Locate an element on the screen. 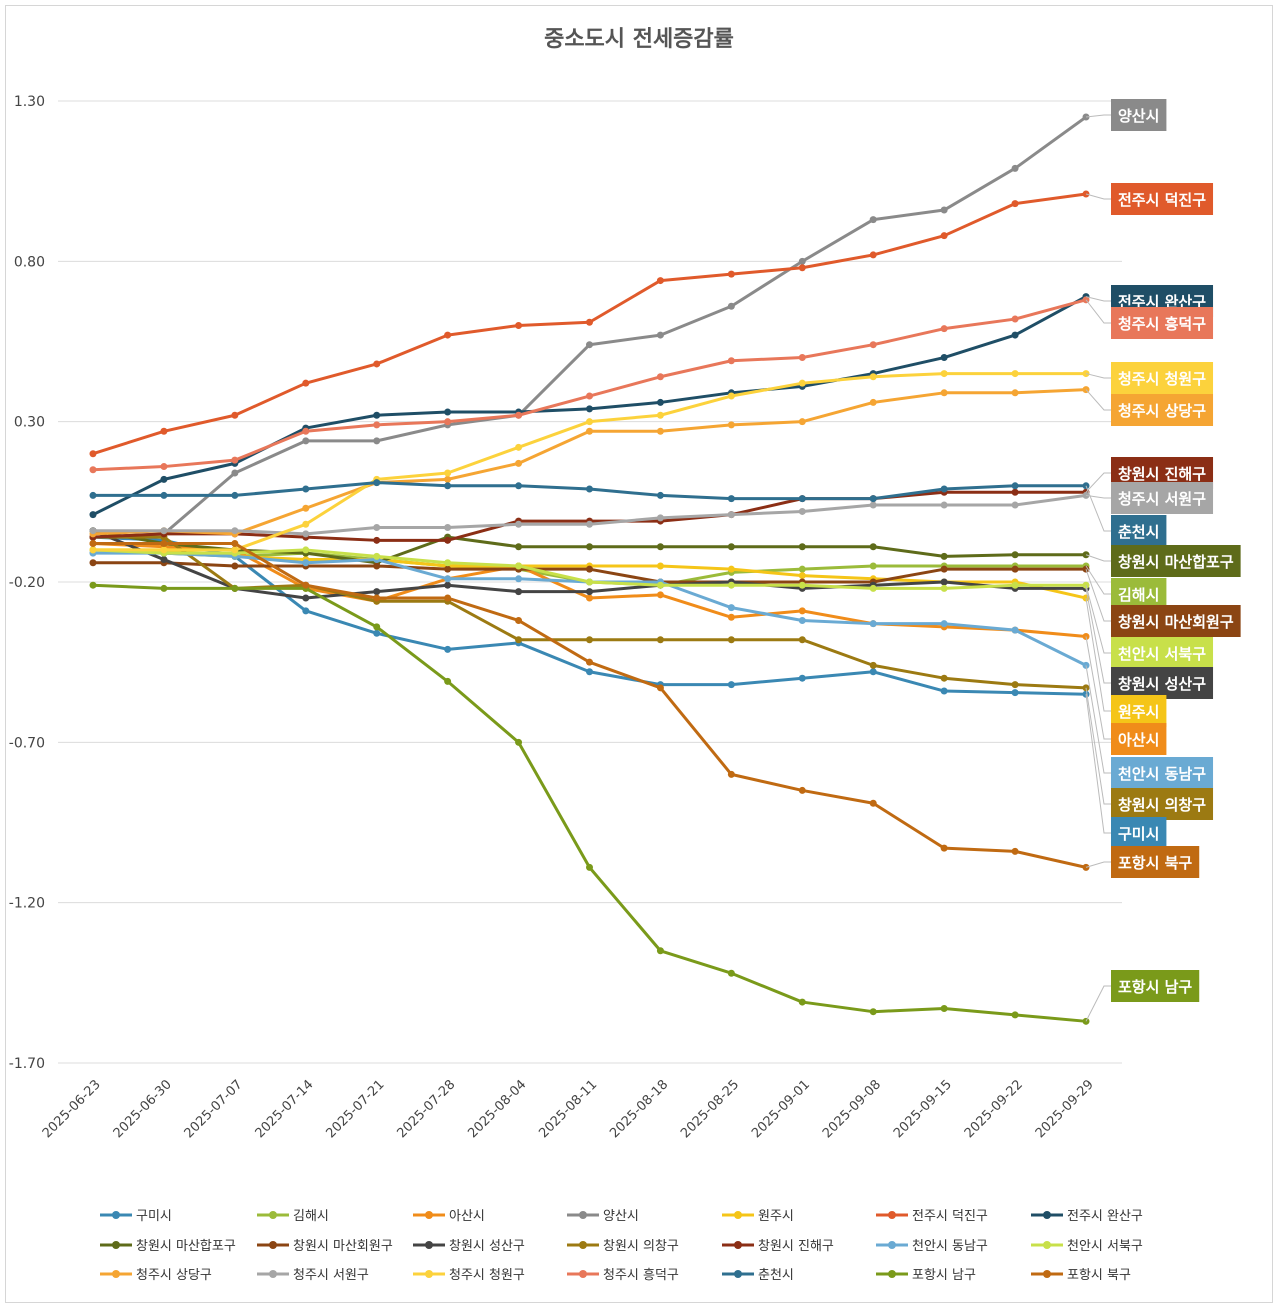  y-tick-label: -1.20 is located at coordinates (27, 904).